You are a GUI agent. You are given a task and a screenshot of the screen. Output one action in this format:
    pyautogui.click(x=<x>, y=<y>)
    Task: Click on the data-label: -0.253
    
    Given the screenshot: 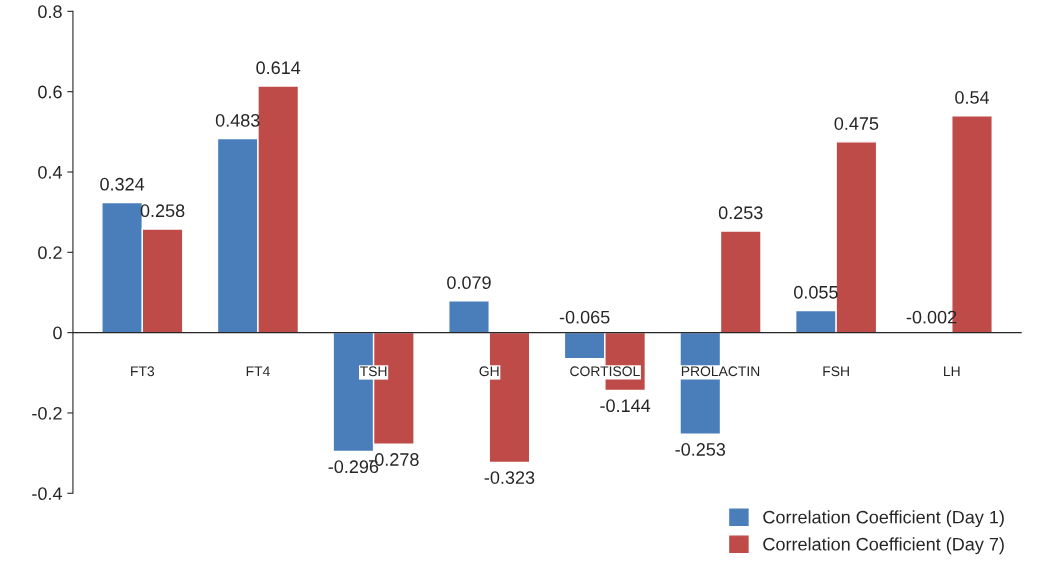 What is the action you would take?
    pyautogui.click(x=700, y=449)
    